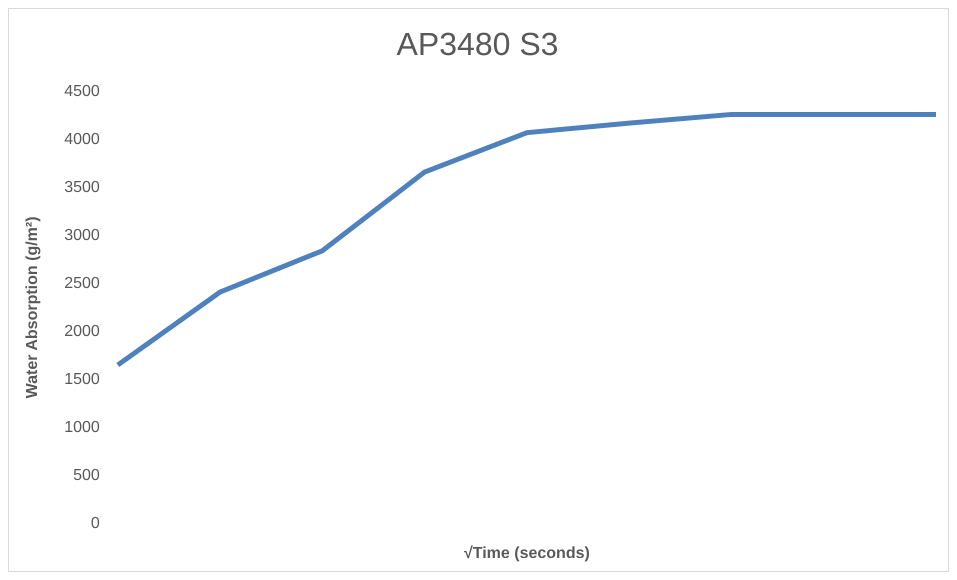 The width and height of the screenshot is (957, 580). I want to click on y-tick-label: 3500, so click(82, 187).